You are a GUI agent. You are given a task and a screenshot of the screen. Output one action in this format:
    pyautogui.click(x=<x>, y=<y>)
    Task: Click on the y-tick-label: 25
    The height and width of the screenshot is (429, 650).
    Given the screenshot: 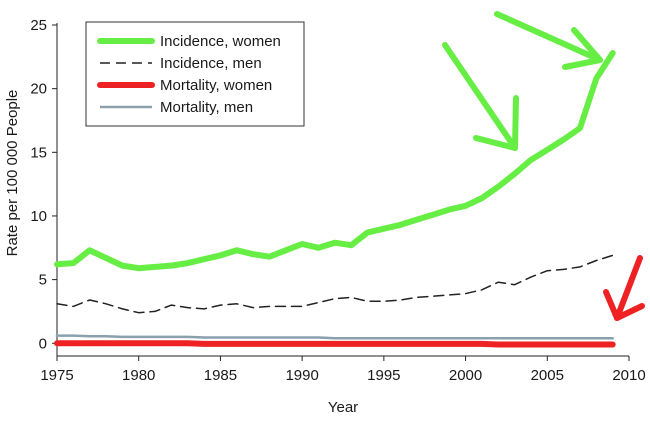 What is the action you would take?
    pyautogui.click(x=38, y=25)
    